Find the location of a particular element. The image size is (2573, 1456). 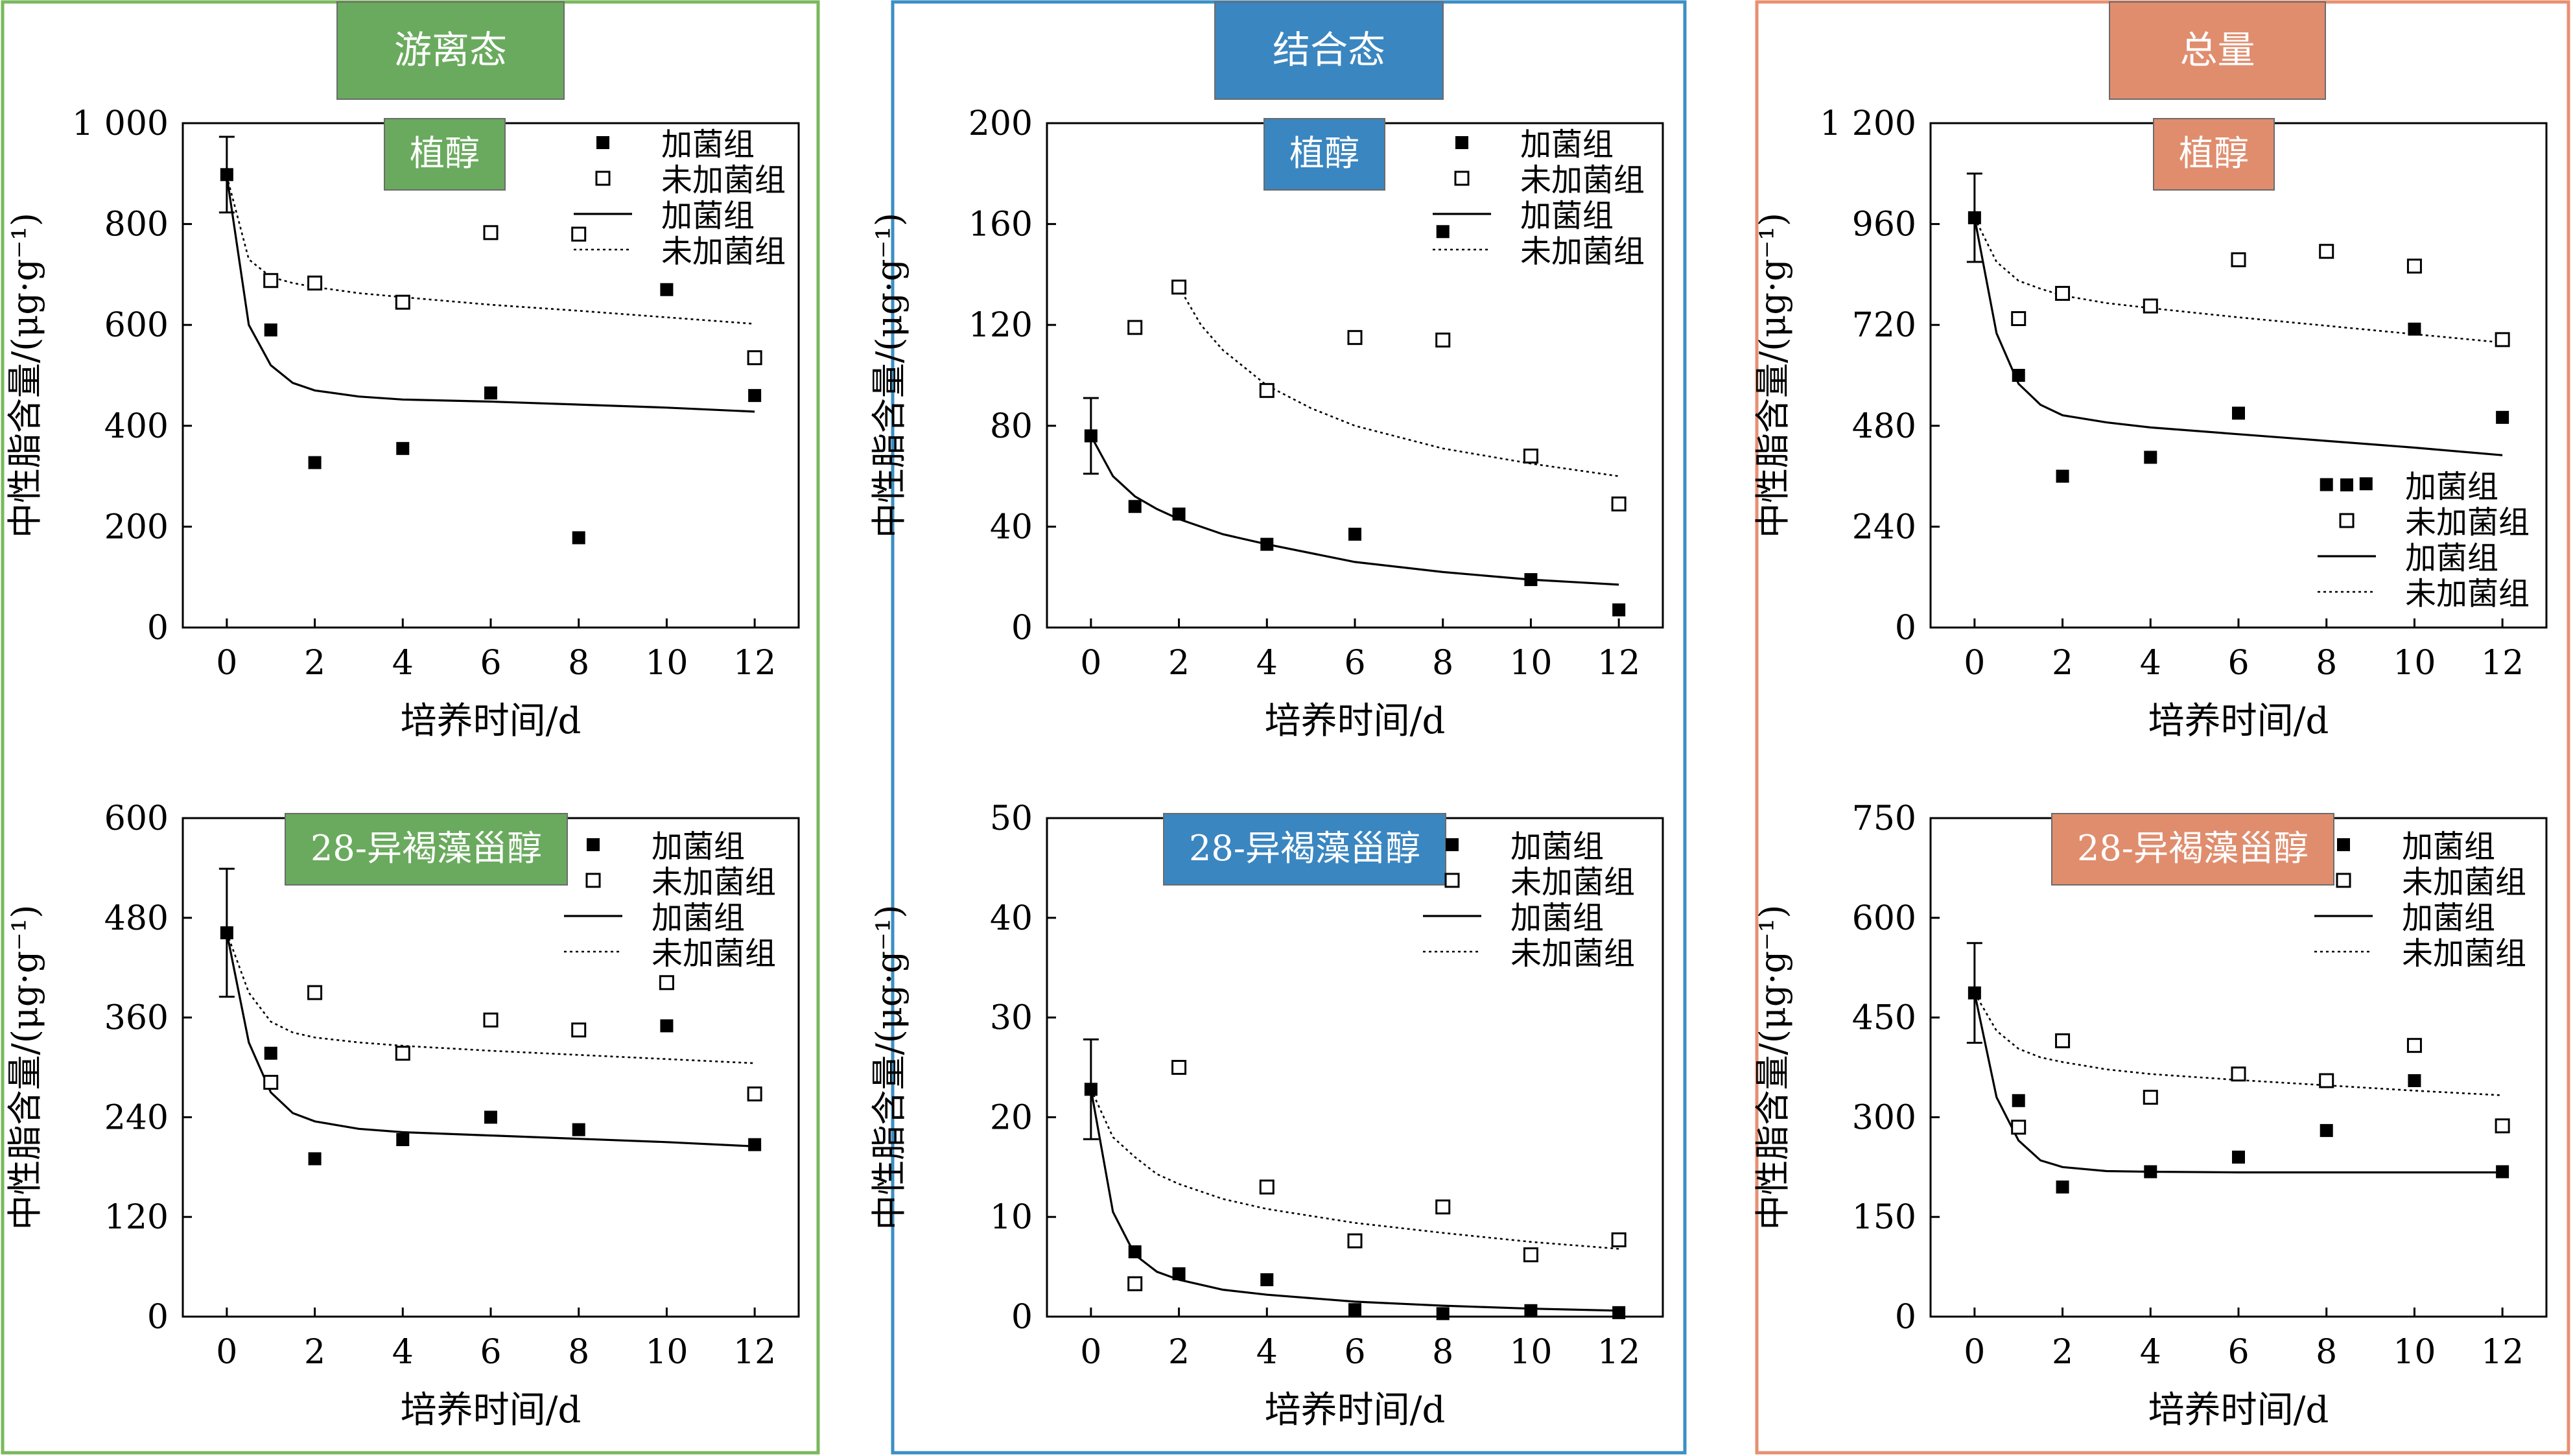

panel-label-badge is located at coordinates (426, 849).